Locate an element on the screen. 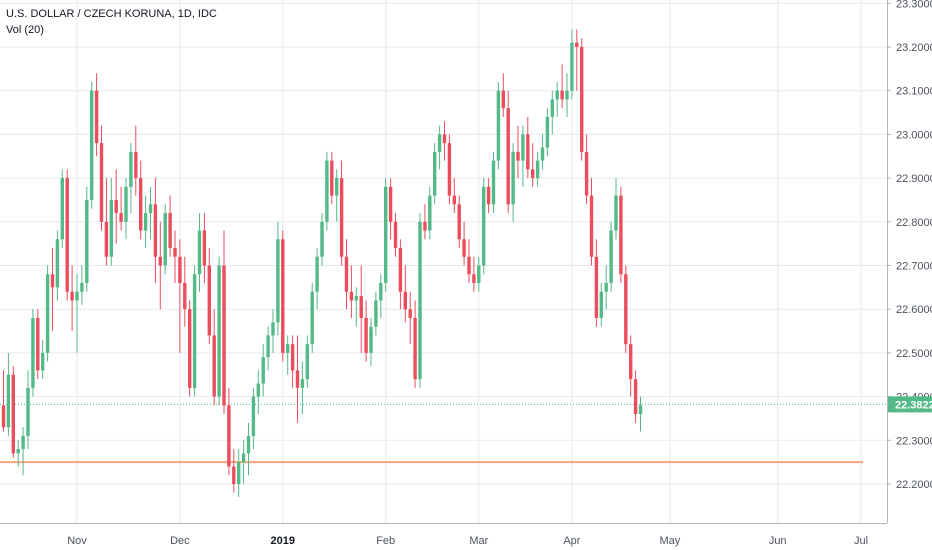  time-axis: Nov Dec 2019 Feb Mar Apr May Jun Jul is located at coordinates (443, 535).